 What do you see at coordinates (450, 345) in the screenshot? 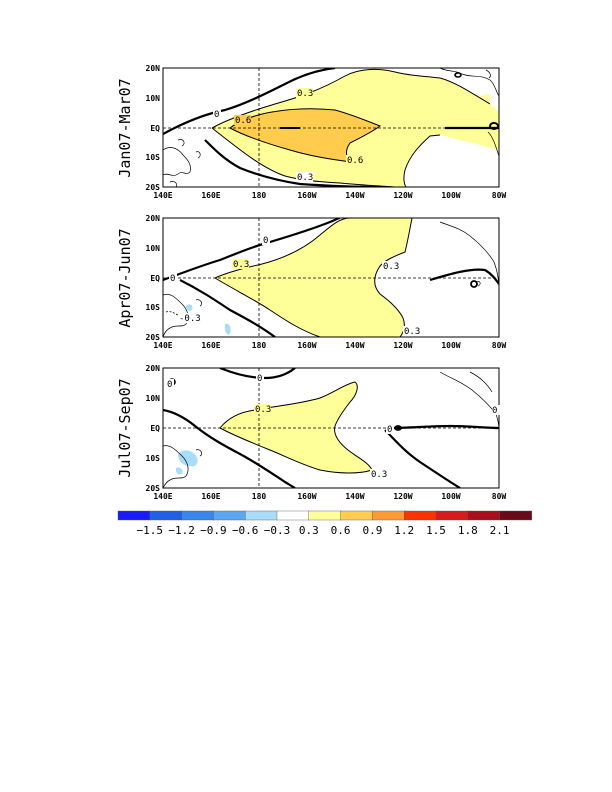
I see `panel-2-lon-tick: 100W` at bounding box center [450, 345].